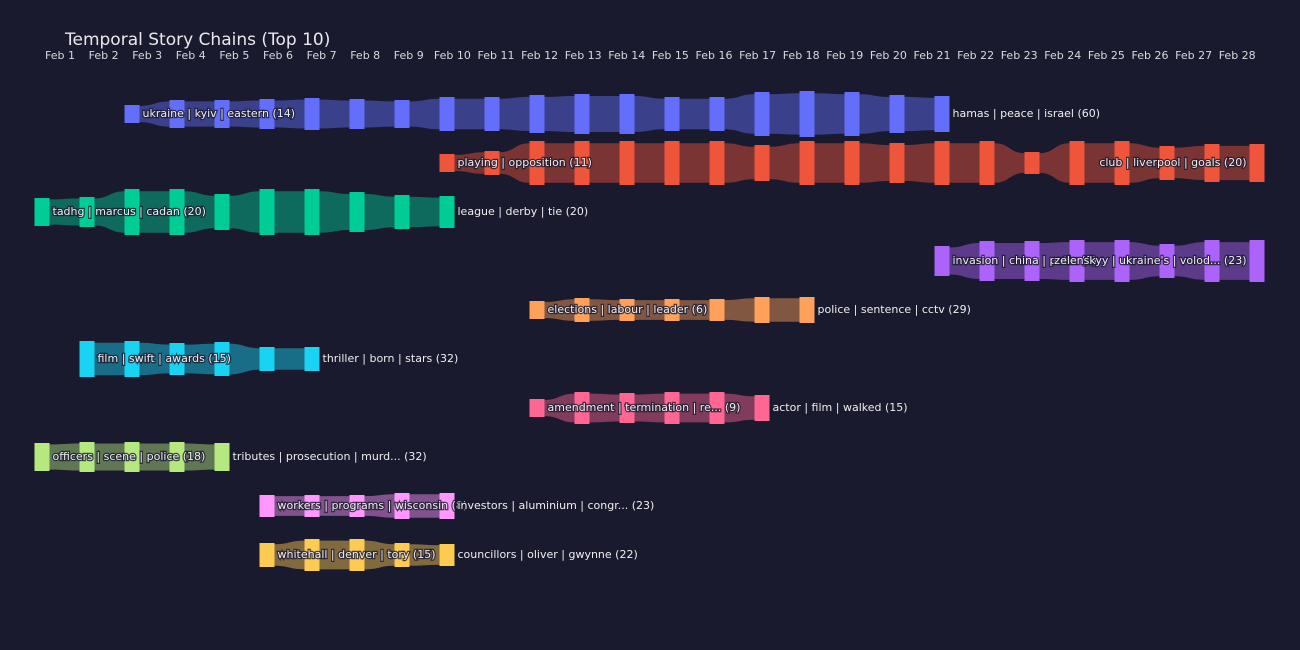  Describe the element at coordinates (1172, 162) in the screenshot. I see `end-label: club | liverpool | goals (20)` at that location.